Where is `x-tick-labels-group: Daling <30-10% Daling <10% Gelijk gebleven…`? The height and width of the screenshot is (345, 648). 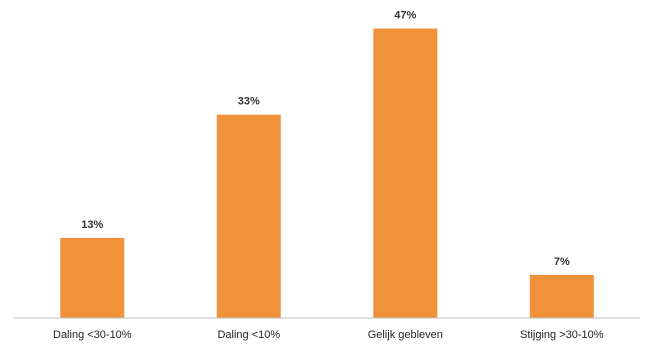
x-tick-labels-group: Daling <30-10% Daling <10% Gelijk gebleven… is located at coordinates (328, 335).